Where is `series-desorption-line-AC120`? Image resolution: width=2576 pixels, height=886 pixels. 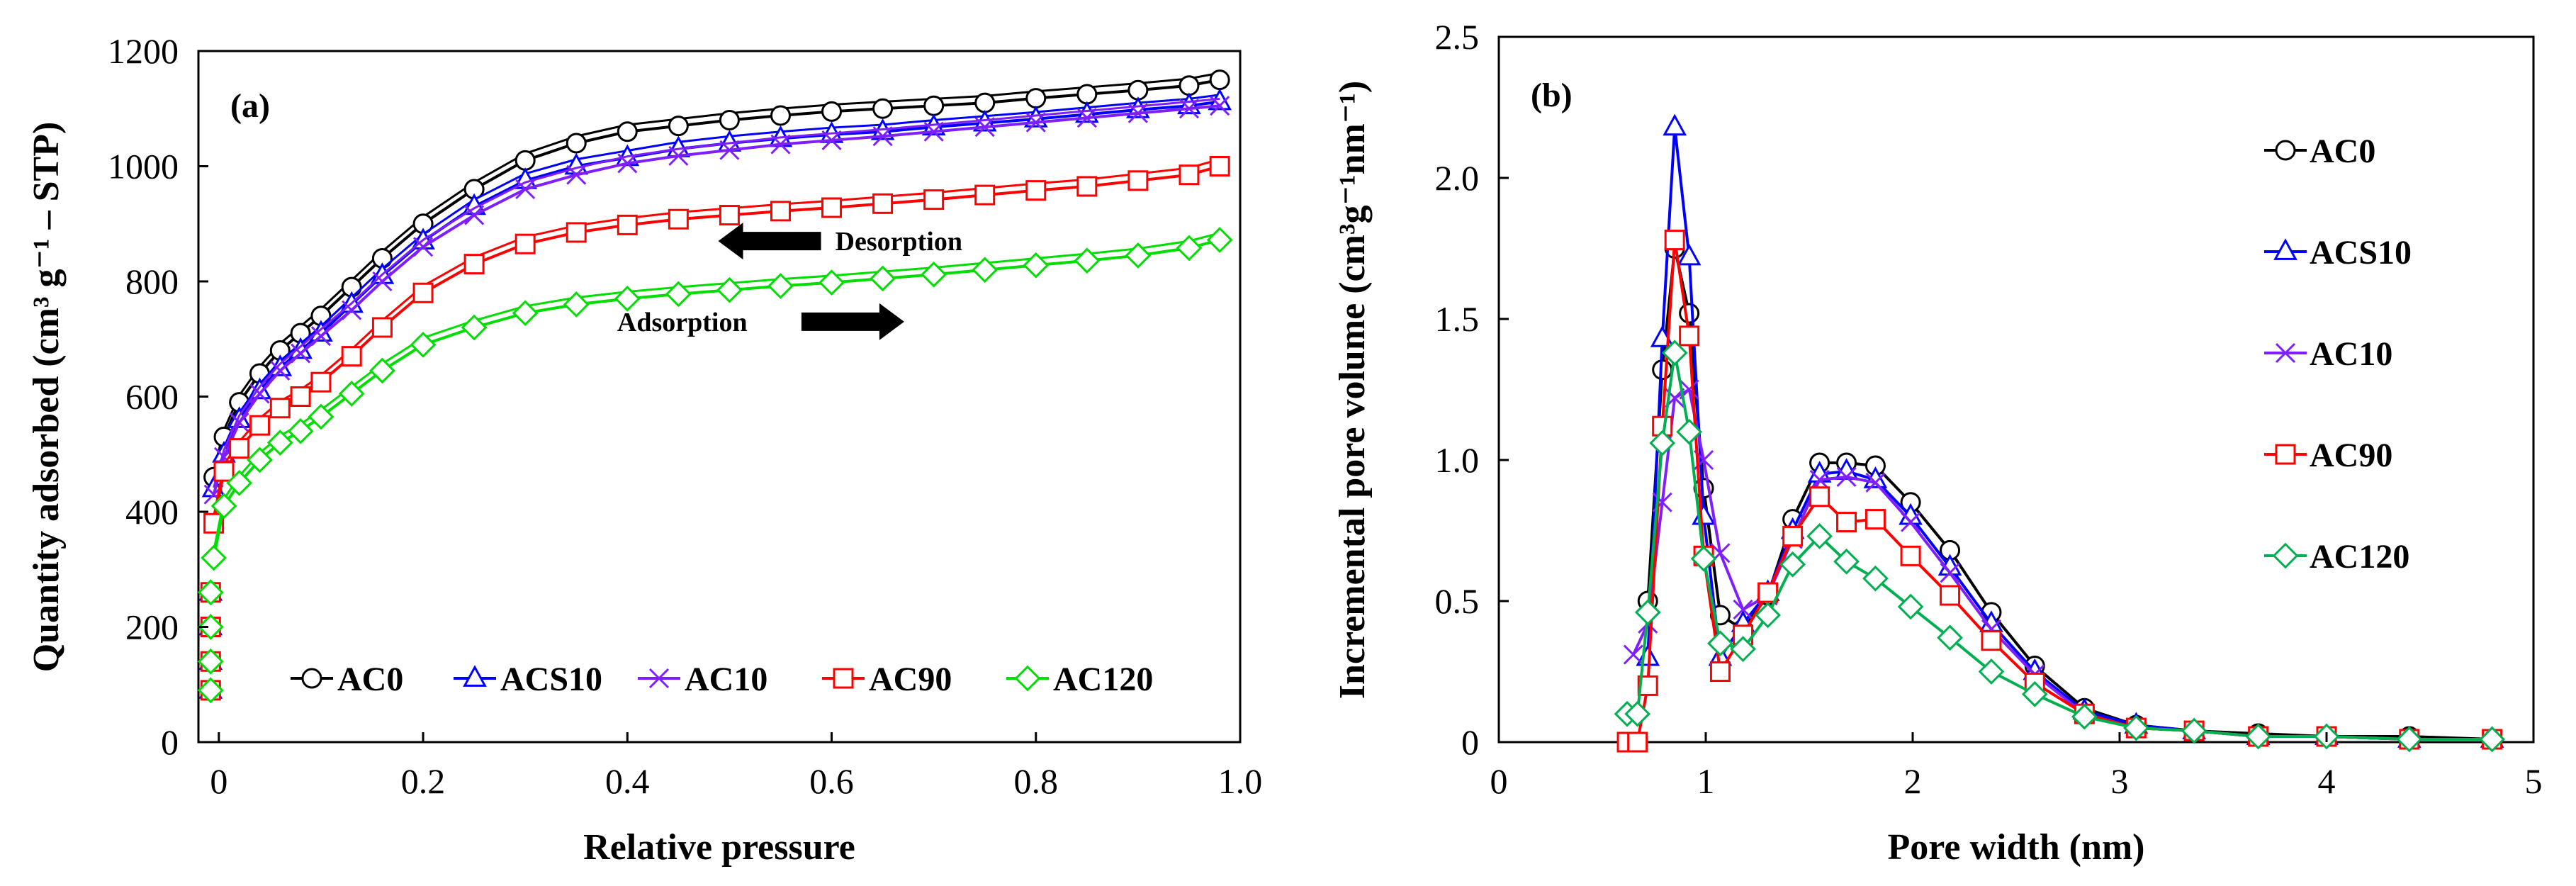 series-desorption-line-AC120 is located at coordinates (716, 392).